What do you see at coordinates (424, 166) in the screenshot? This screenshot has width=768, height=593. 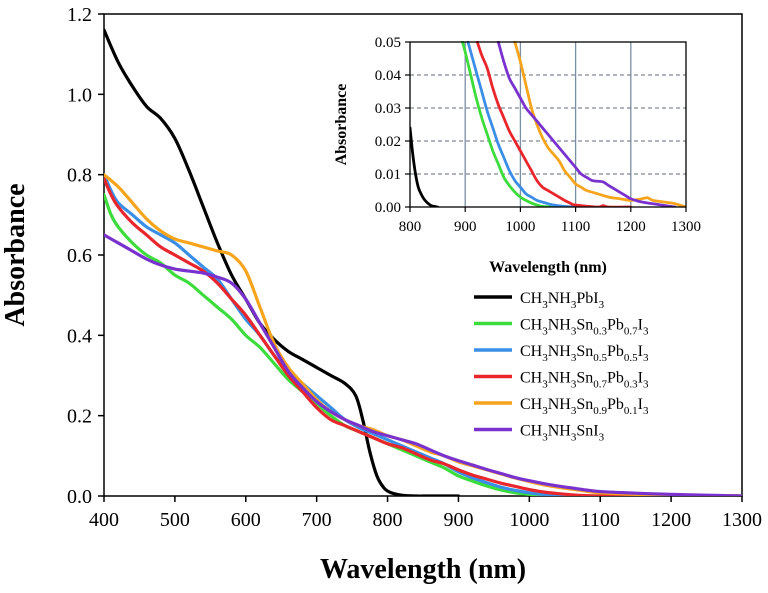 I see `inset-line-ch3nh3pbi3` at bounding box center [424, 166].